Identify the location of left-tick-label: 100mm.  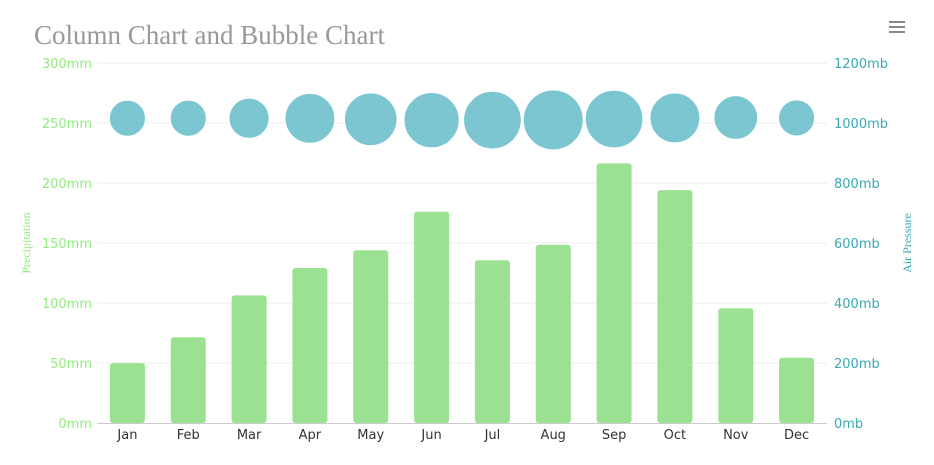
(67, 304).